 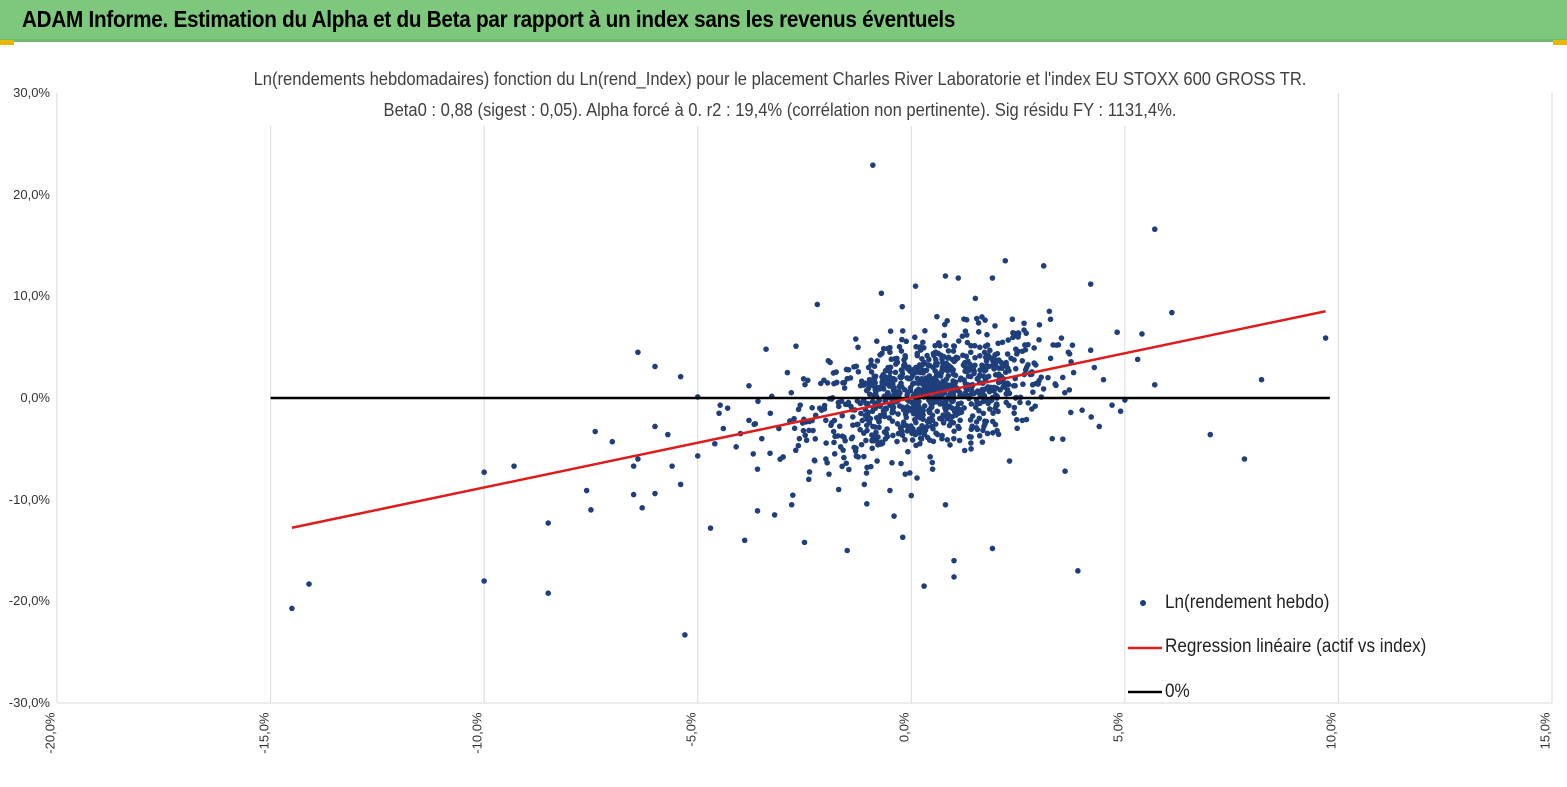 What do you see at coordinates (29, 601) in the screenshot?
I see `y-tick-label: -20,0%` at bounding box center [29, 601].